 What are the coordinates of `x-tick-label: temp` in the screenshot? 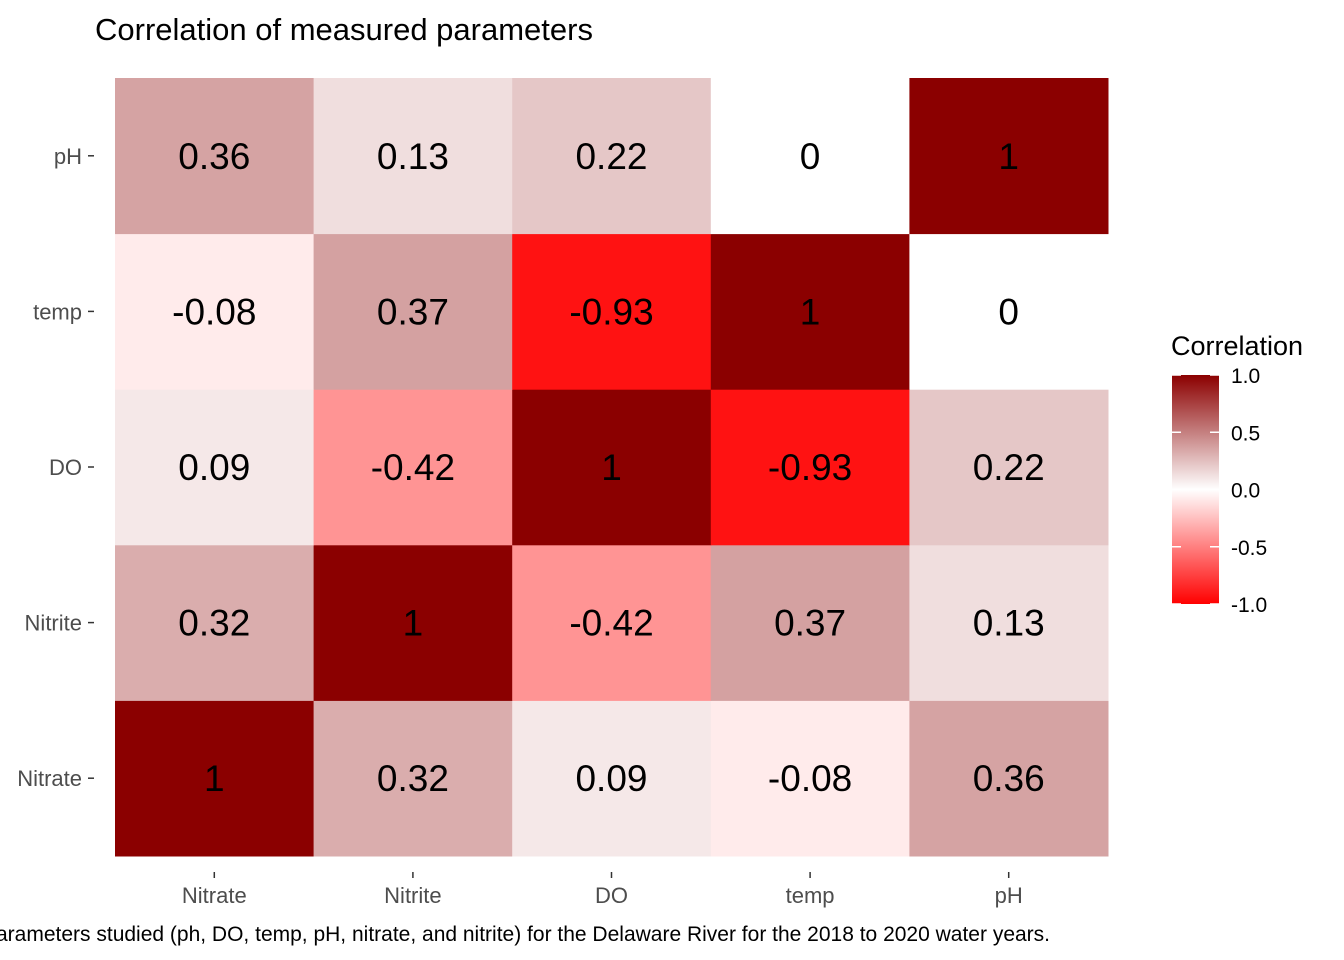 It's located at (810, 895).